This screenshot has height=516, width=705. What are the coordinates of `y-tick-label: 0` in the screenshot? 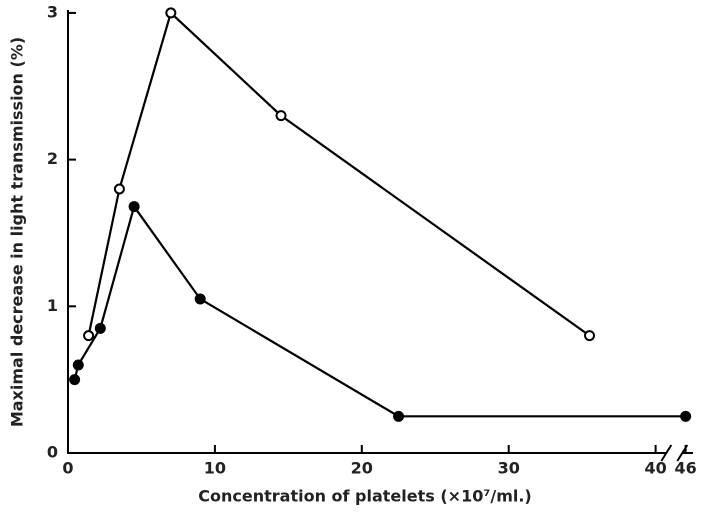 It's located at (52, 452).